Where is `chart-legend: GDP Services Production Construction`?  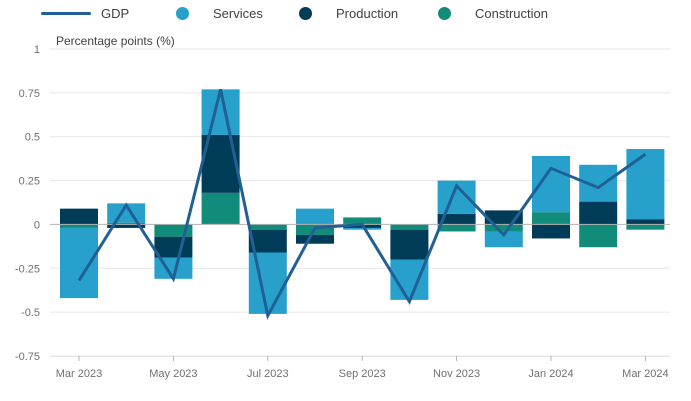 chart-legend: GDP Services Production Construction is located at coordinates (345, 16).